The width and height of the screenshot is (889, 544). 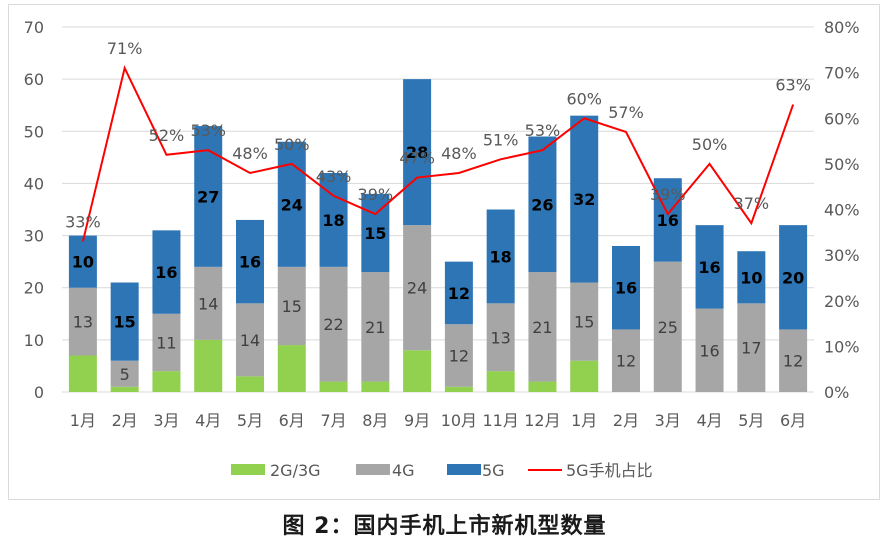 What do you see at coordinates (609, 470) in the screenshot?
I see `legend-label: 5G手机占比` at bounding box center [609, 470].